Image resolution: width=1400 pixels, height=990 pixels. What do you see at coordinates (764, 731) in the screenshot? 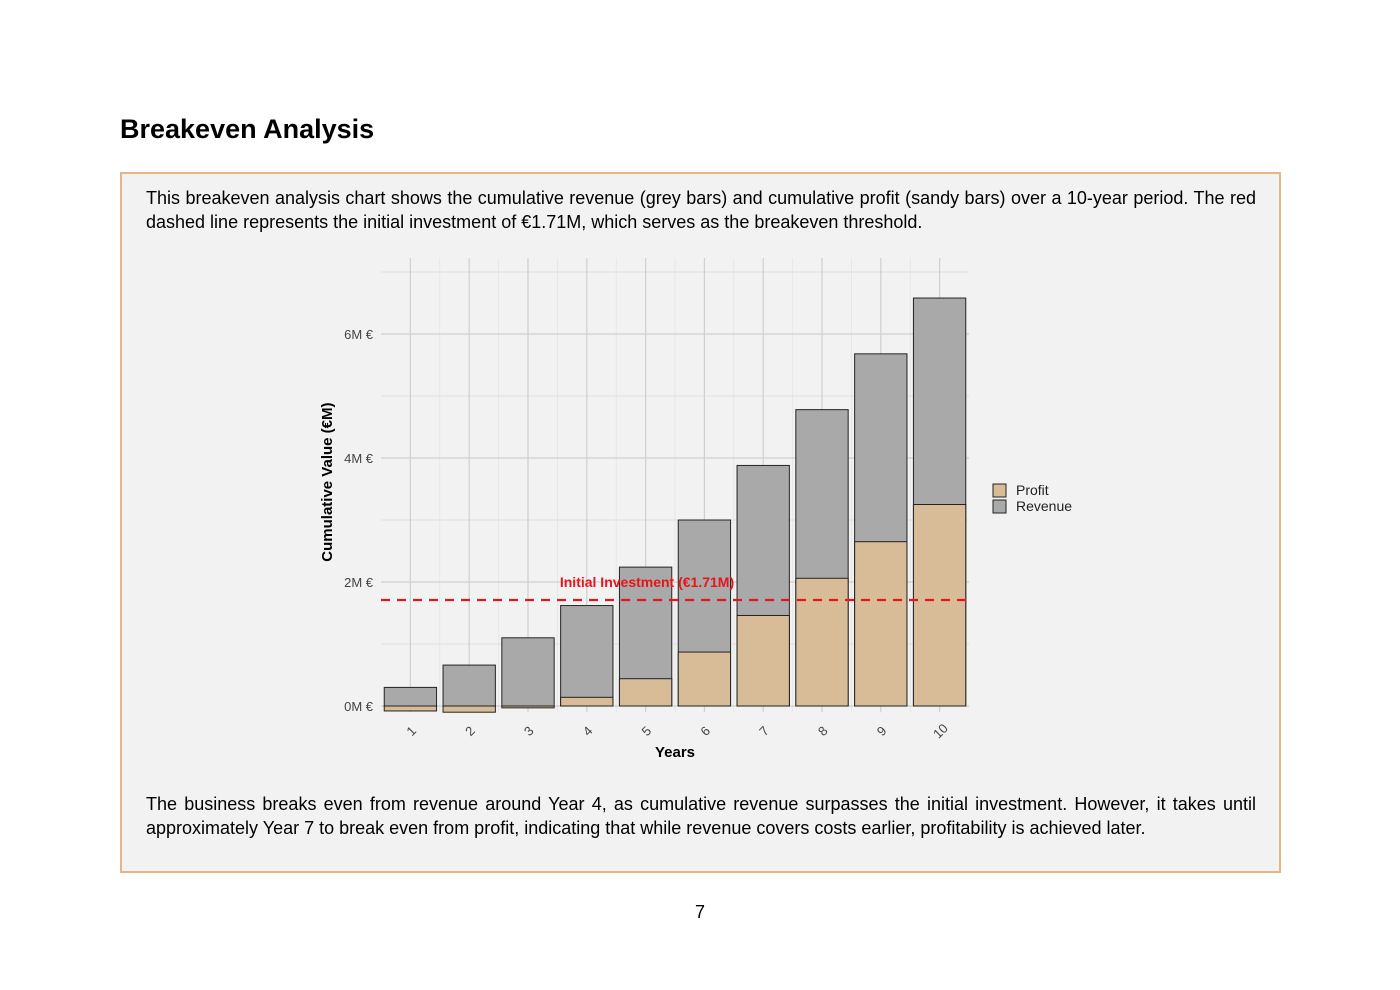
I see `x-tick-label: 7` at bounding box center [764, 731].